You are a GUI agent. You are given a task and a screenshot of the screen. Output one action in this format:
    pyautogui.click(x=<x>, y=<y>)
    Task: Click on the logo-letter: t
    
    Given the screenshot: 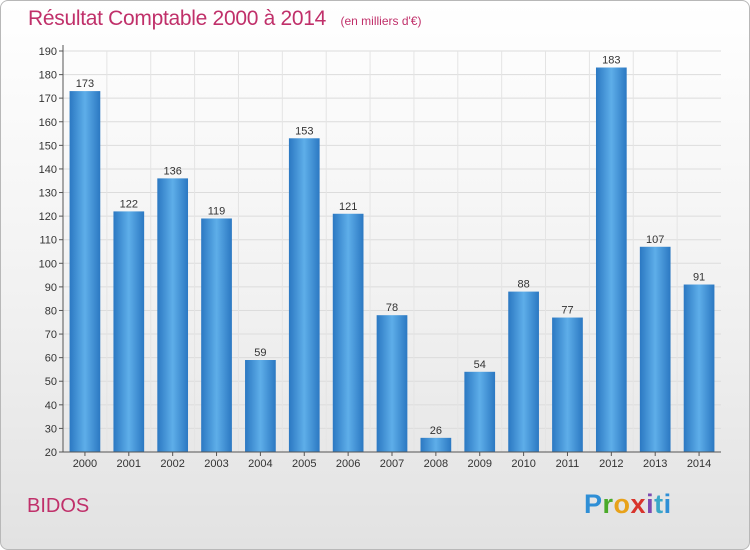 What is the action you would take?
    pyautogui.click(x=659, y=504)
    